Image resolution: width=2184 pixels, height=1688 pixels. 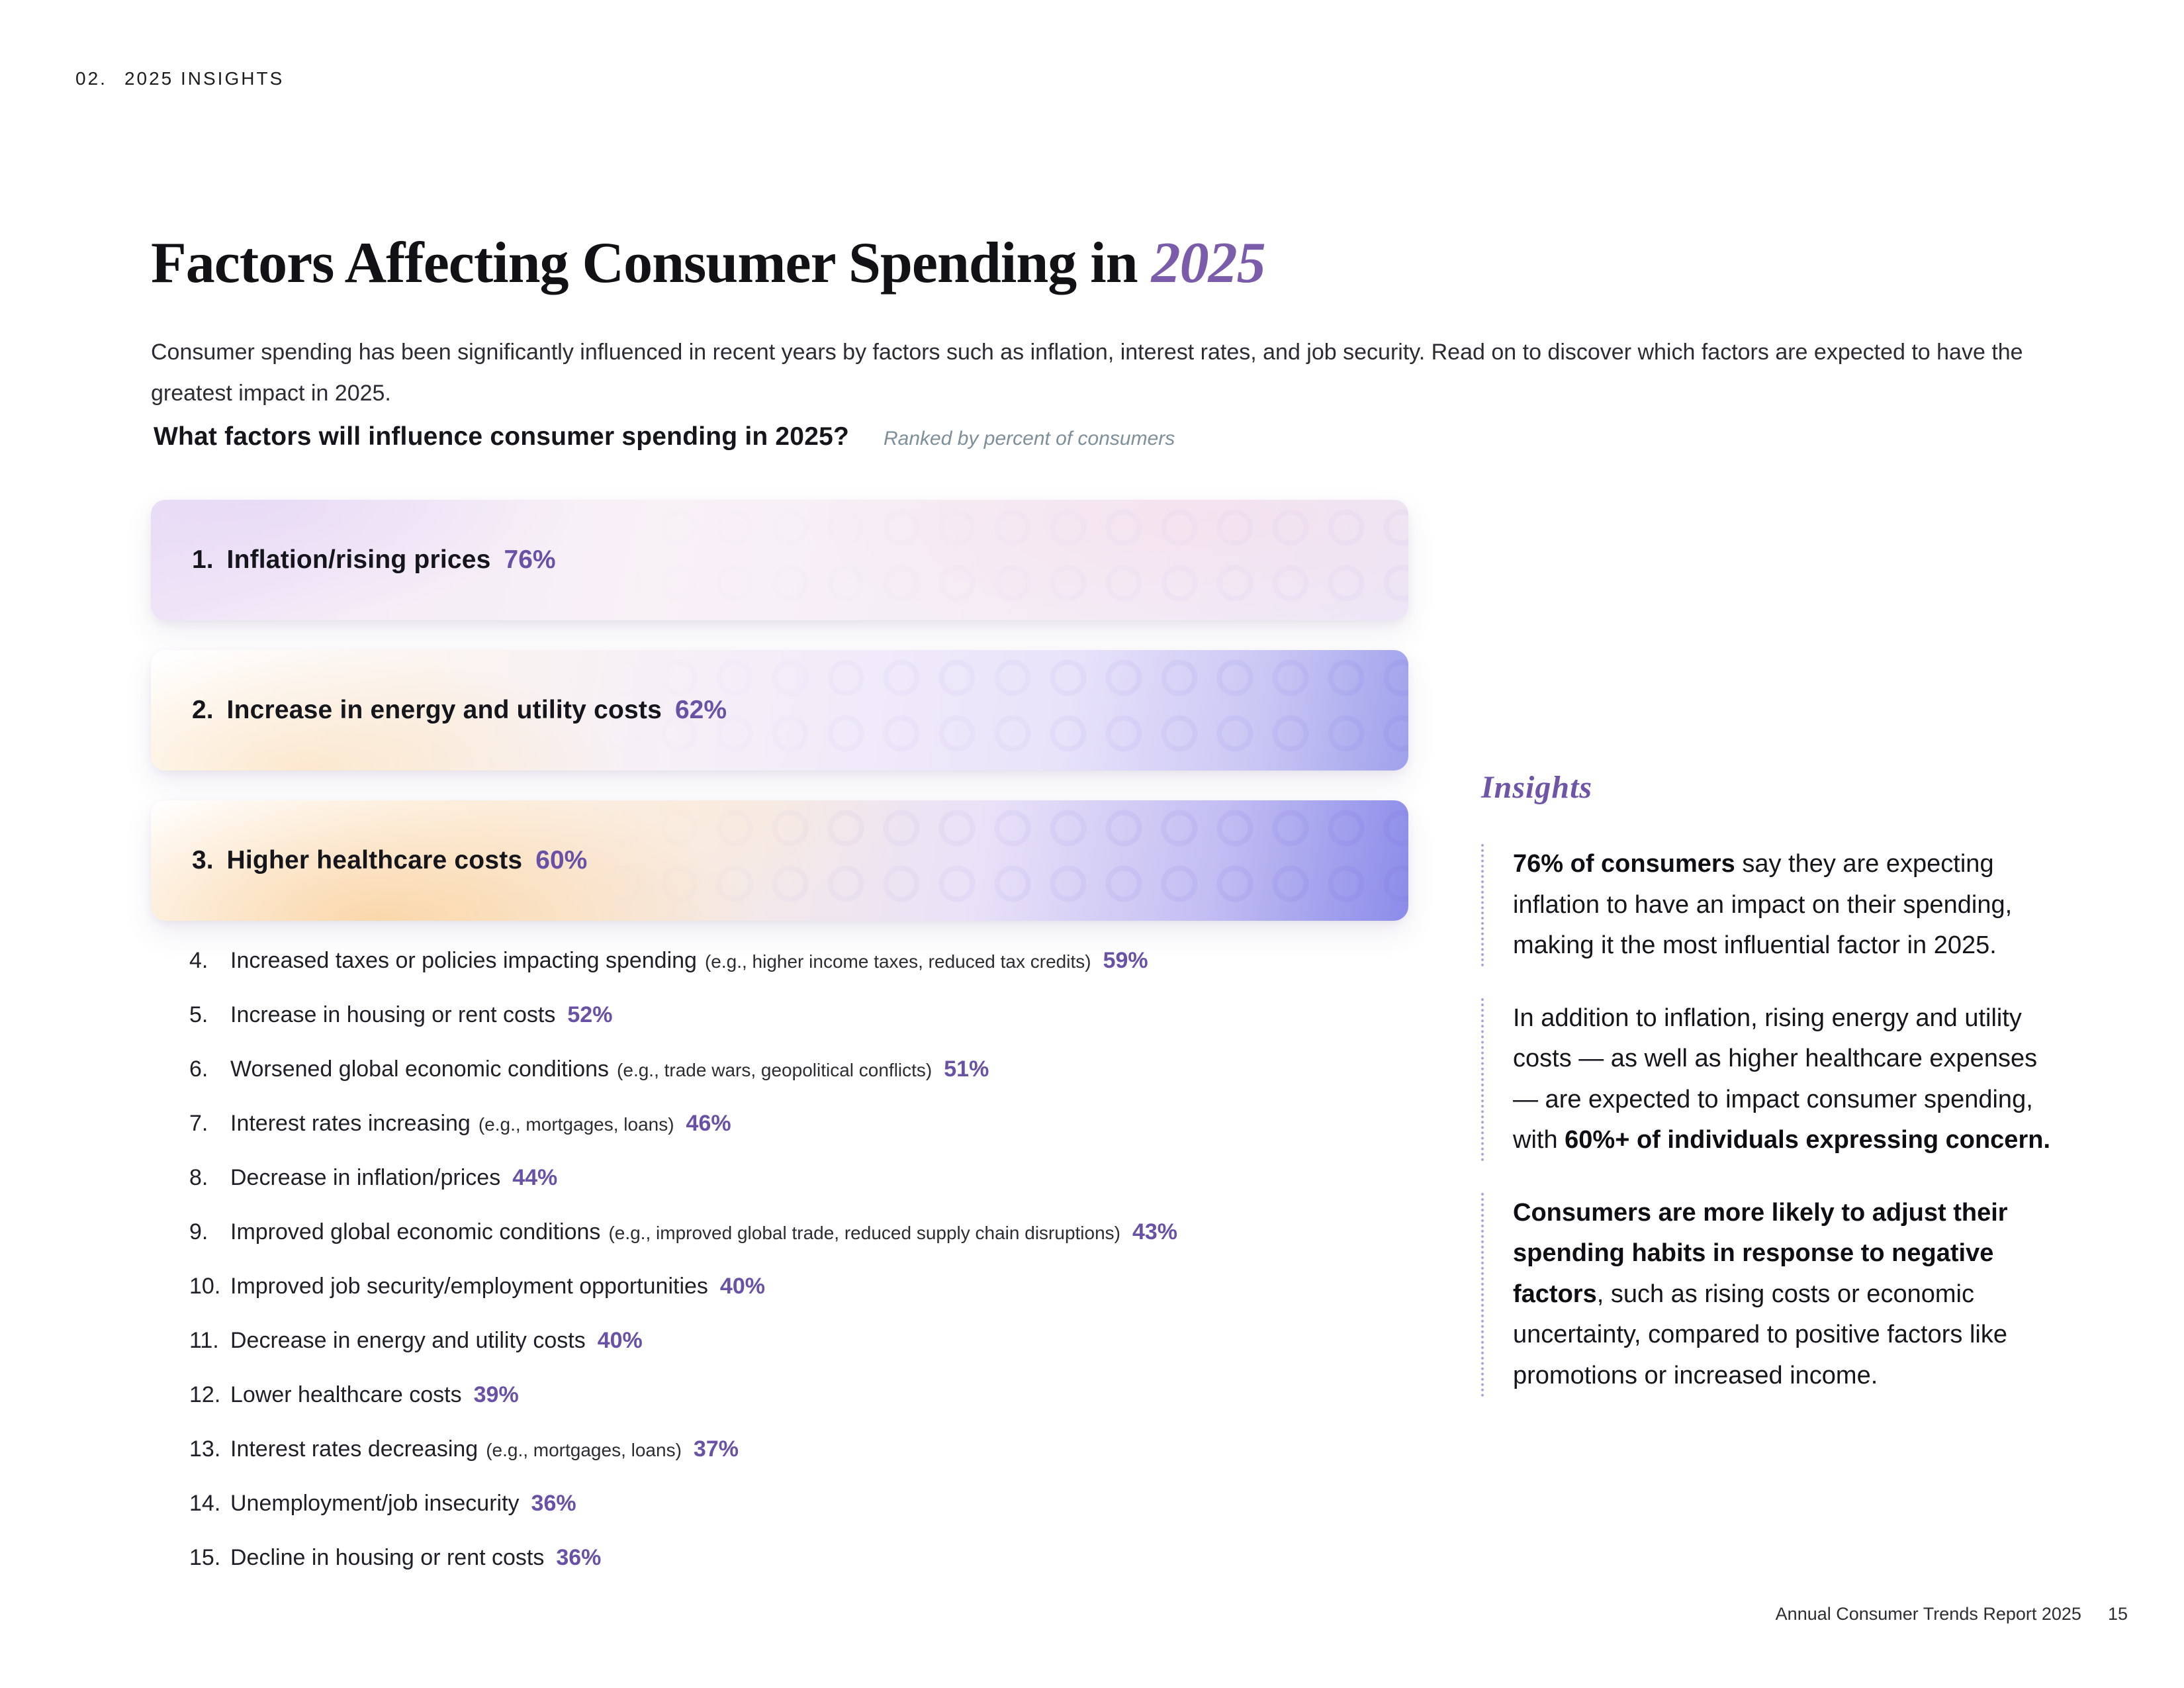 What do you see at coordinates (1208, 262) in the screenshot?
I see `page-title-year: 2025` at bounding box center [1208, 262].